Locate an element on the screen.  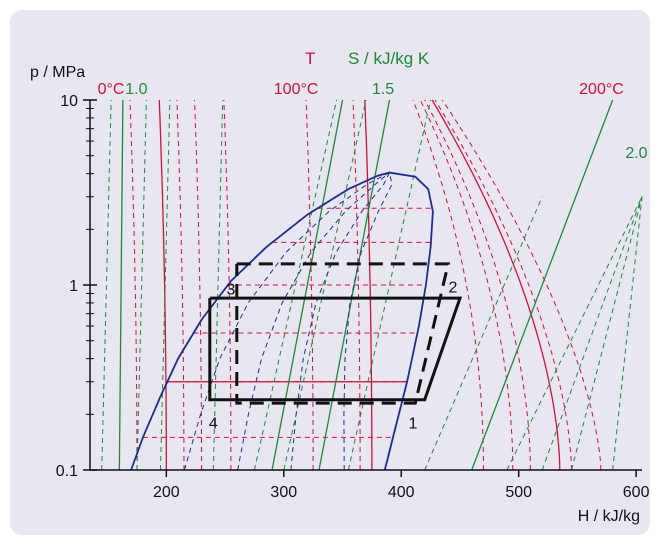
x-axis-label: H / kJ/kg is located at coordinates (609, 516).